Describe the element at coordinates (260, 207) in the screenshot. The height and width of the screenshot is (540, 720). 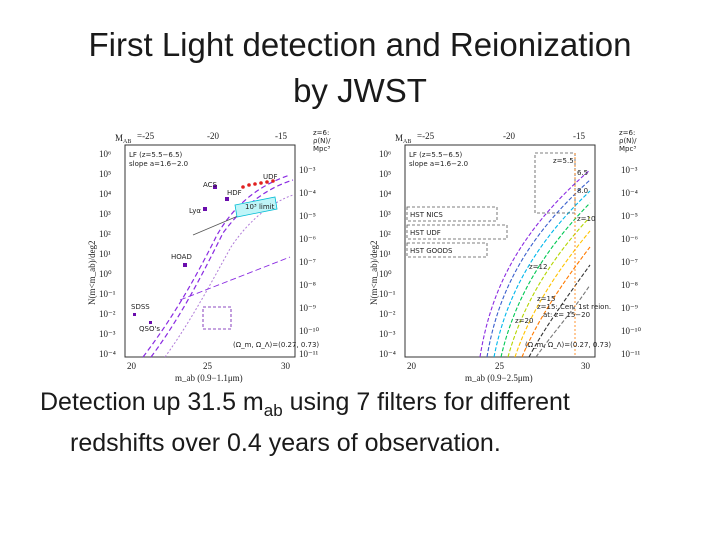
I see `label-limit: 10³ limit` at that location.